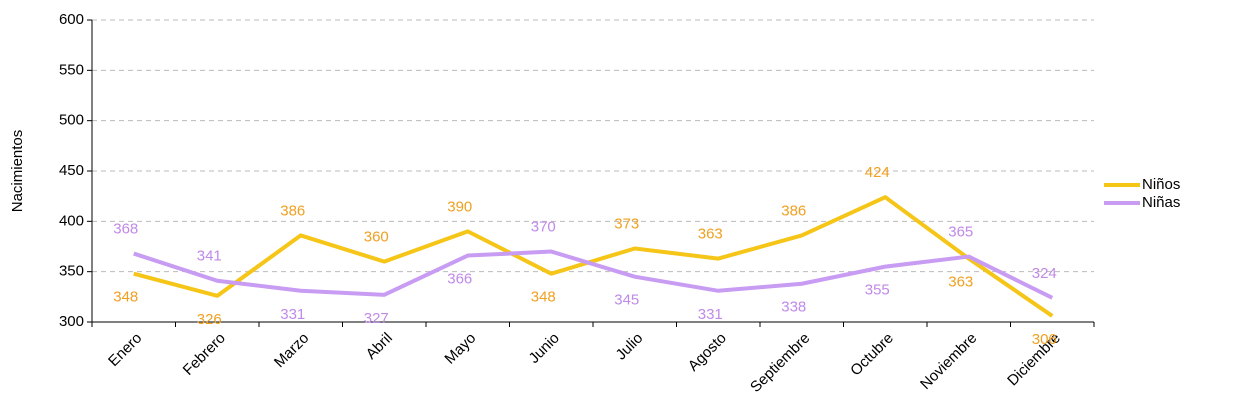 Image resolution: width=1254 pixels, height=418 pixels. Describe the element at coordinates (780, 363) in the screenshot. I see `x-tick-label: Septiembre` at that location.